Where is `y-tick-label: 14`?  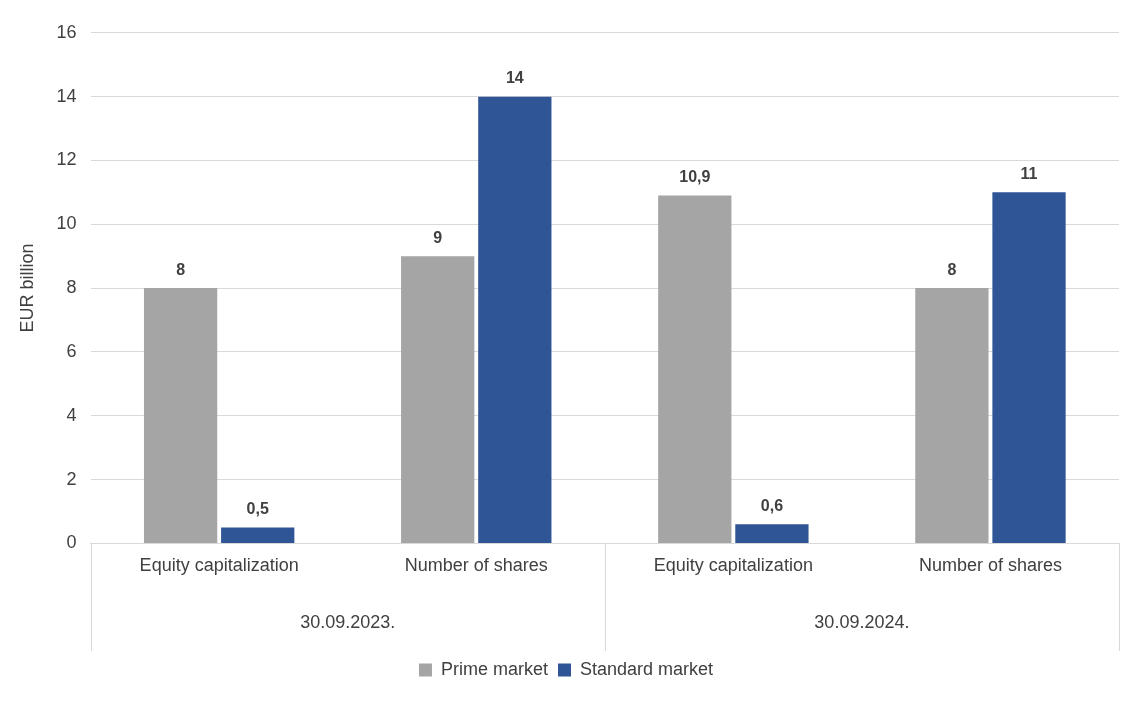 y-tick-label: 14 is located at coordinates (66, 95).